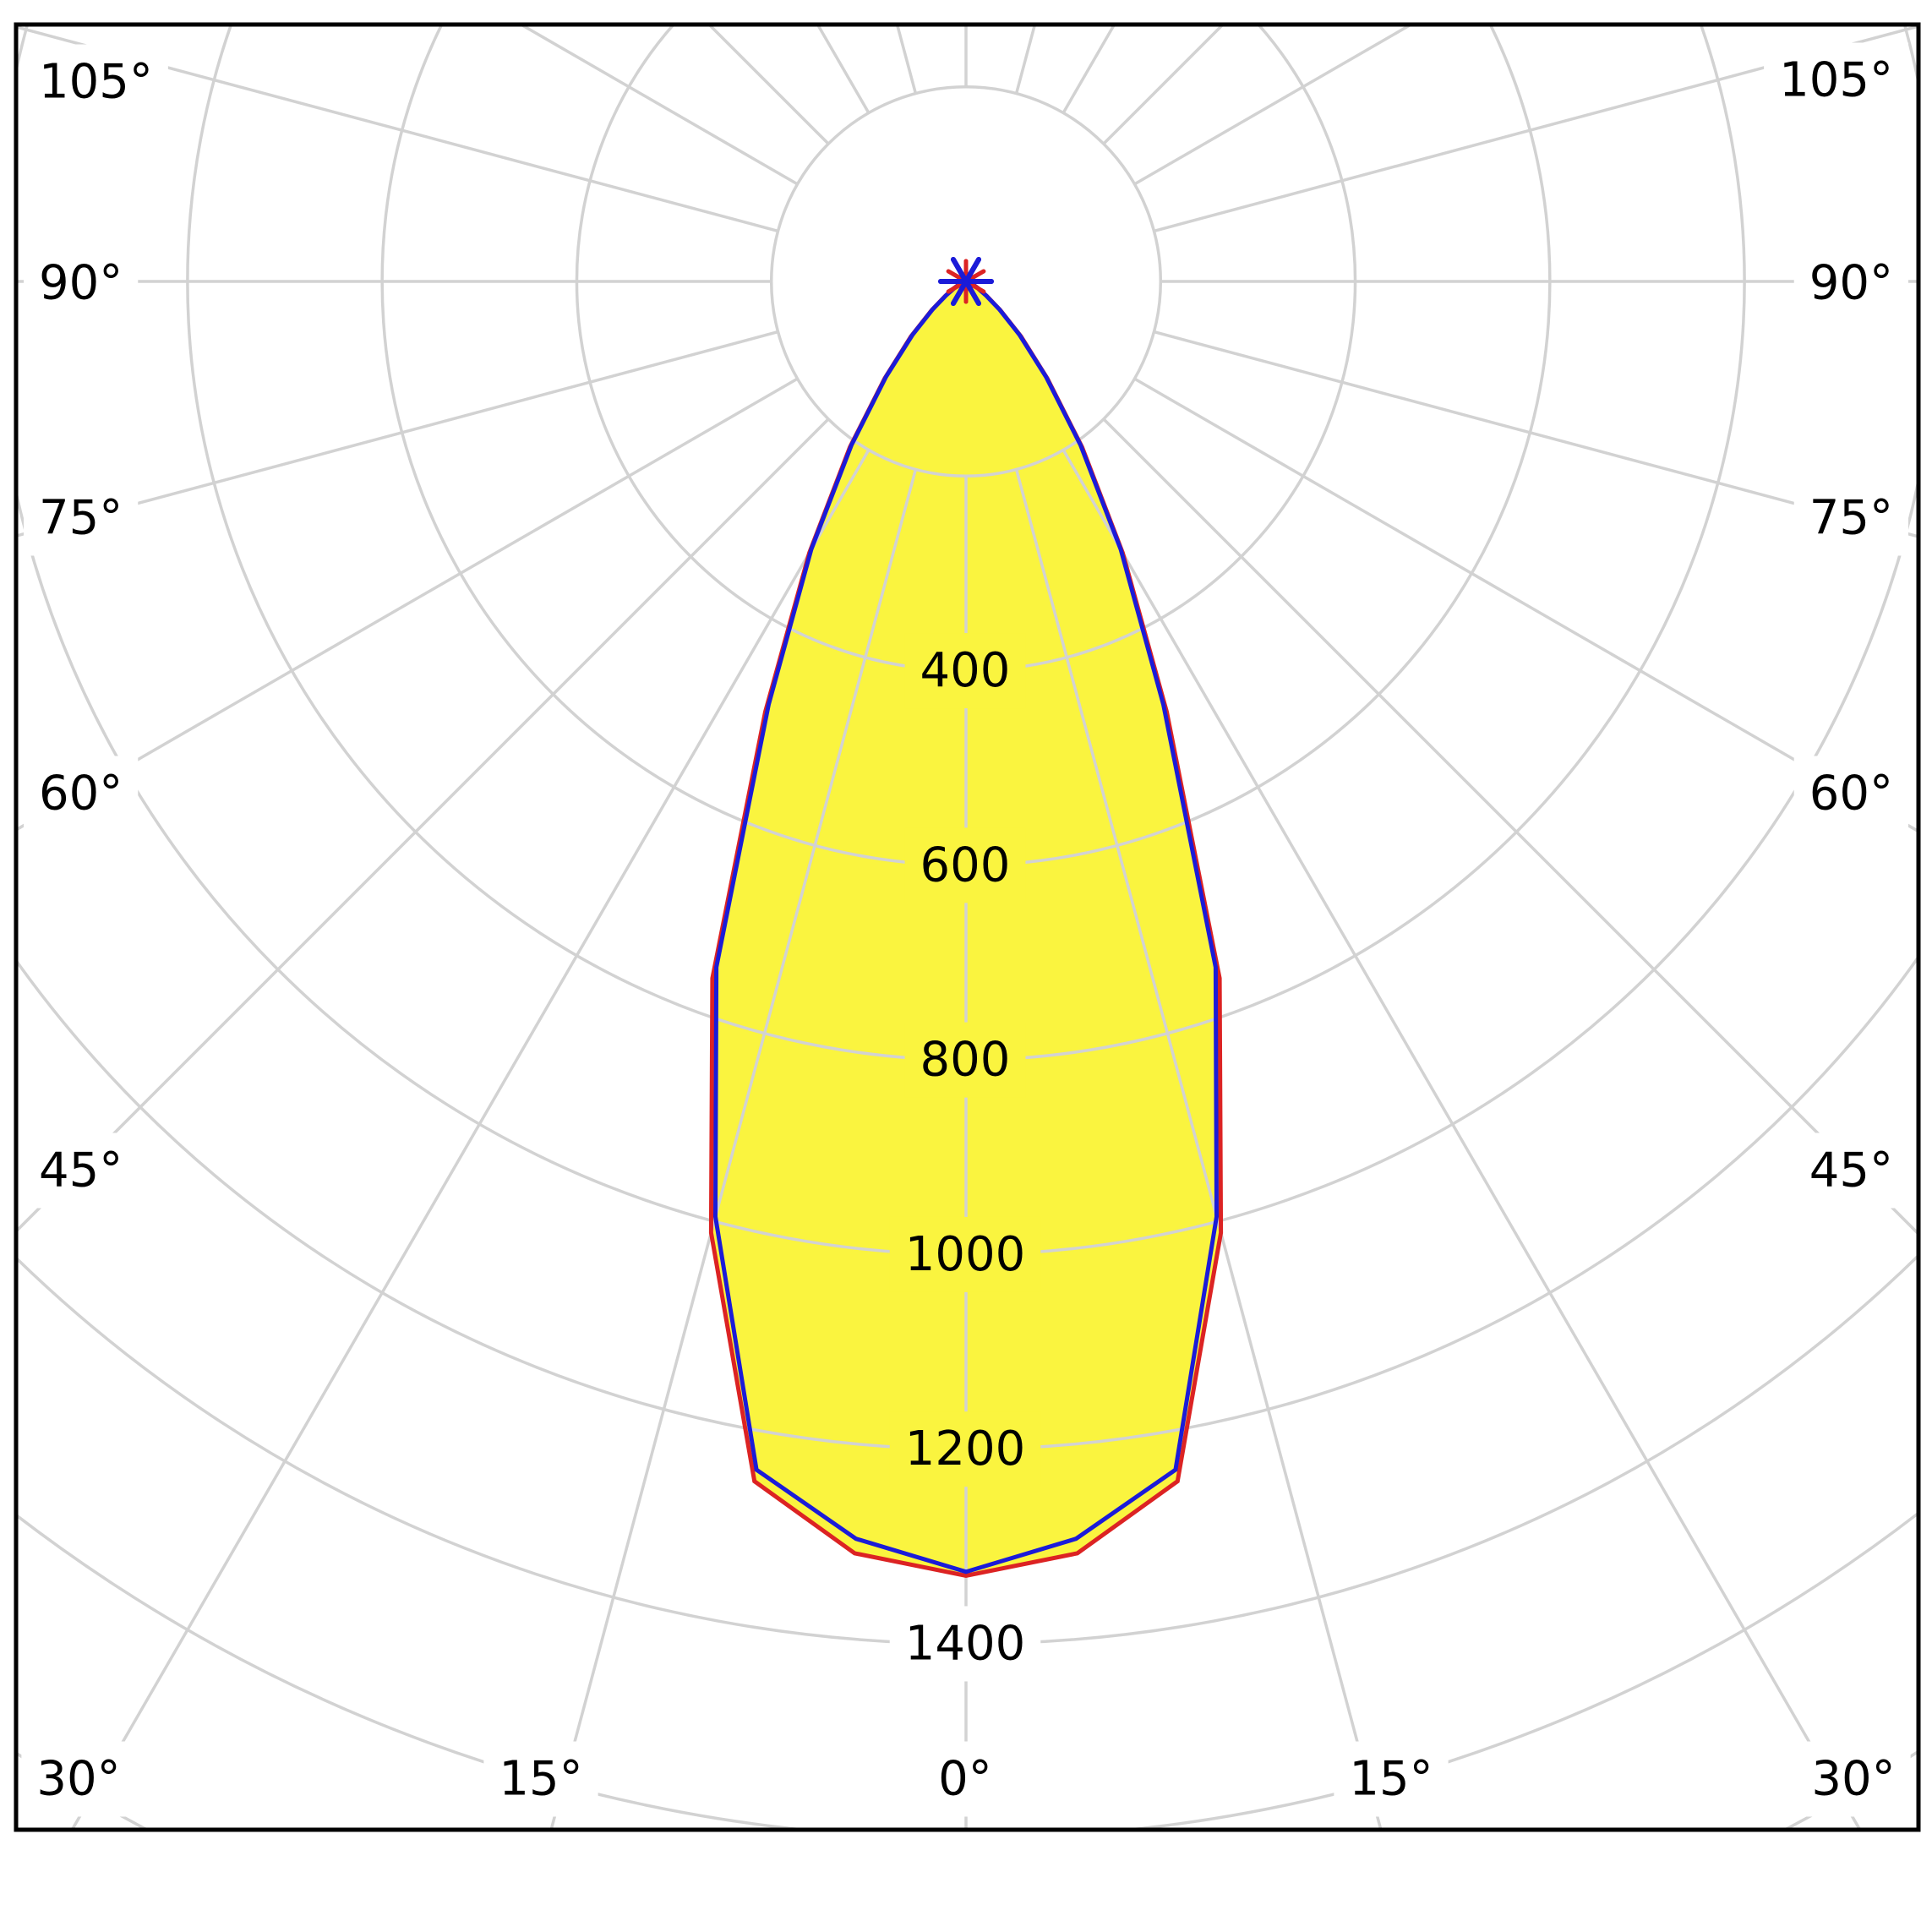  I want to click on radial-tick-label: 1200, so click(965, 1449).